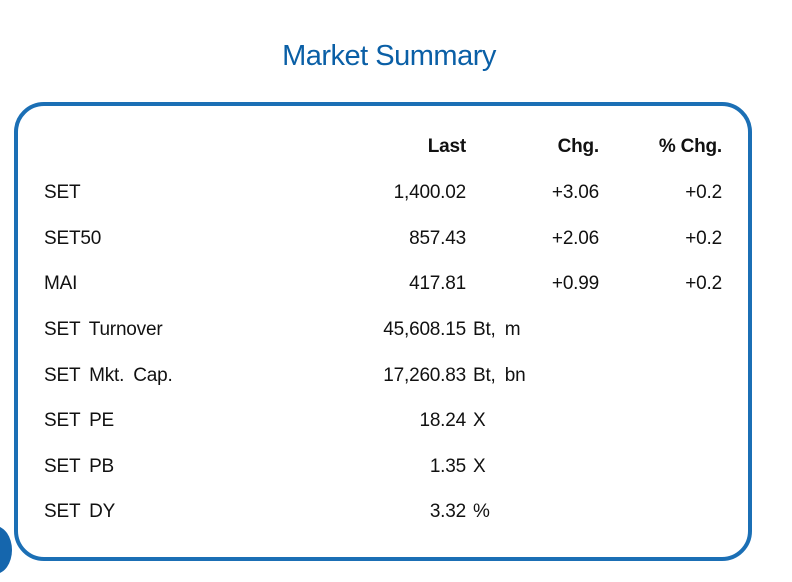 The width and height of the screenshot is (792, 582). Describe the element at coordinates (447, 466) in the screenshot. I see `row-last-set-pb: 1.35` at that location.